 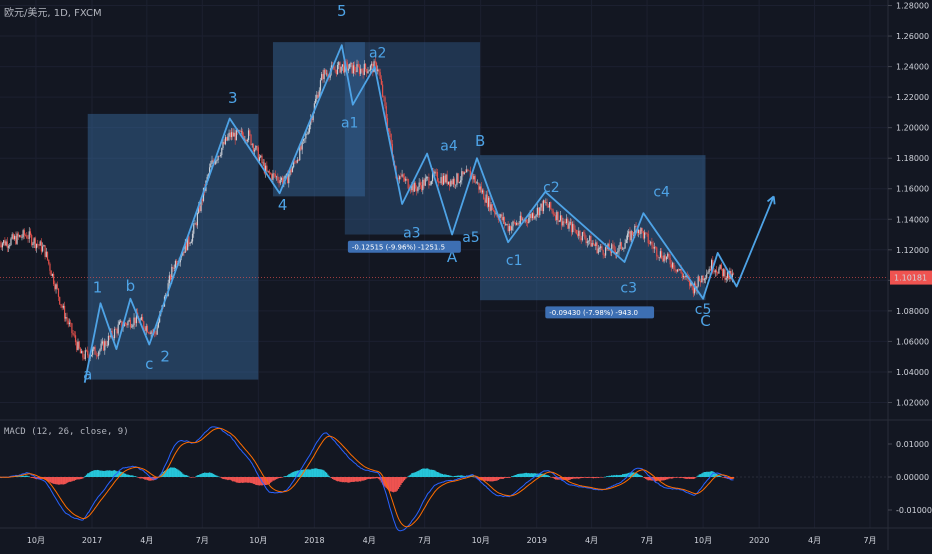 I want to click on price-tick-label: 1.26000, so click(x=912, y=36).